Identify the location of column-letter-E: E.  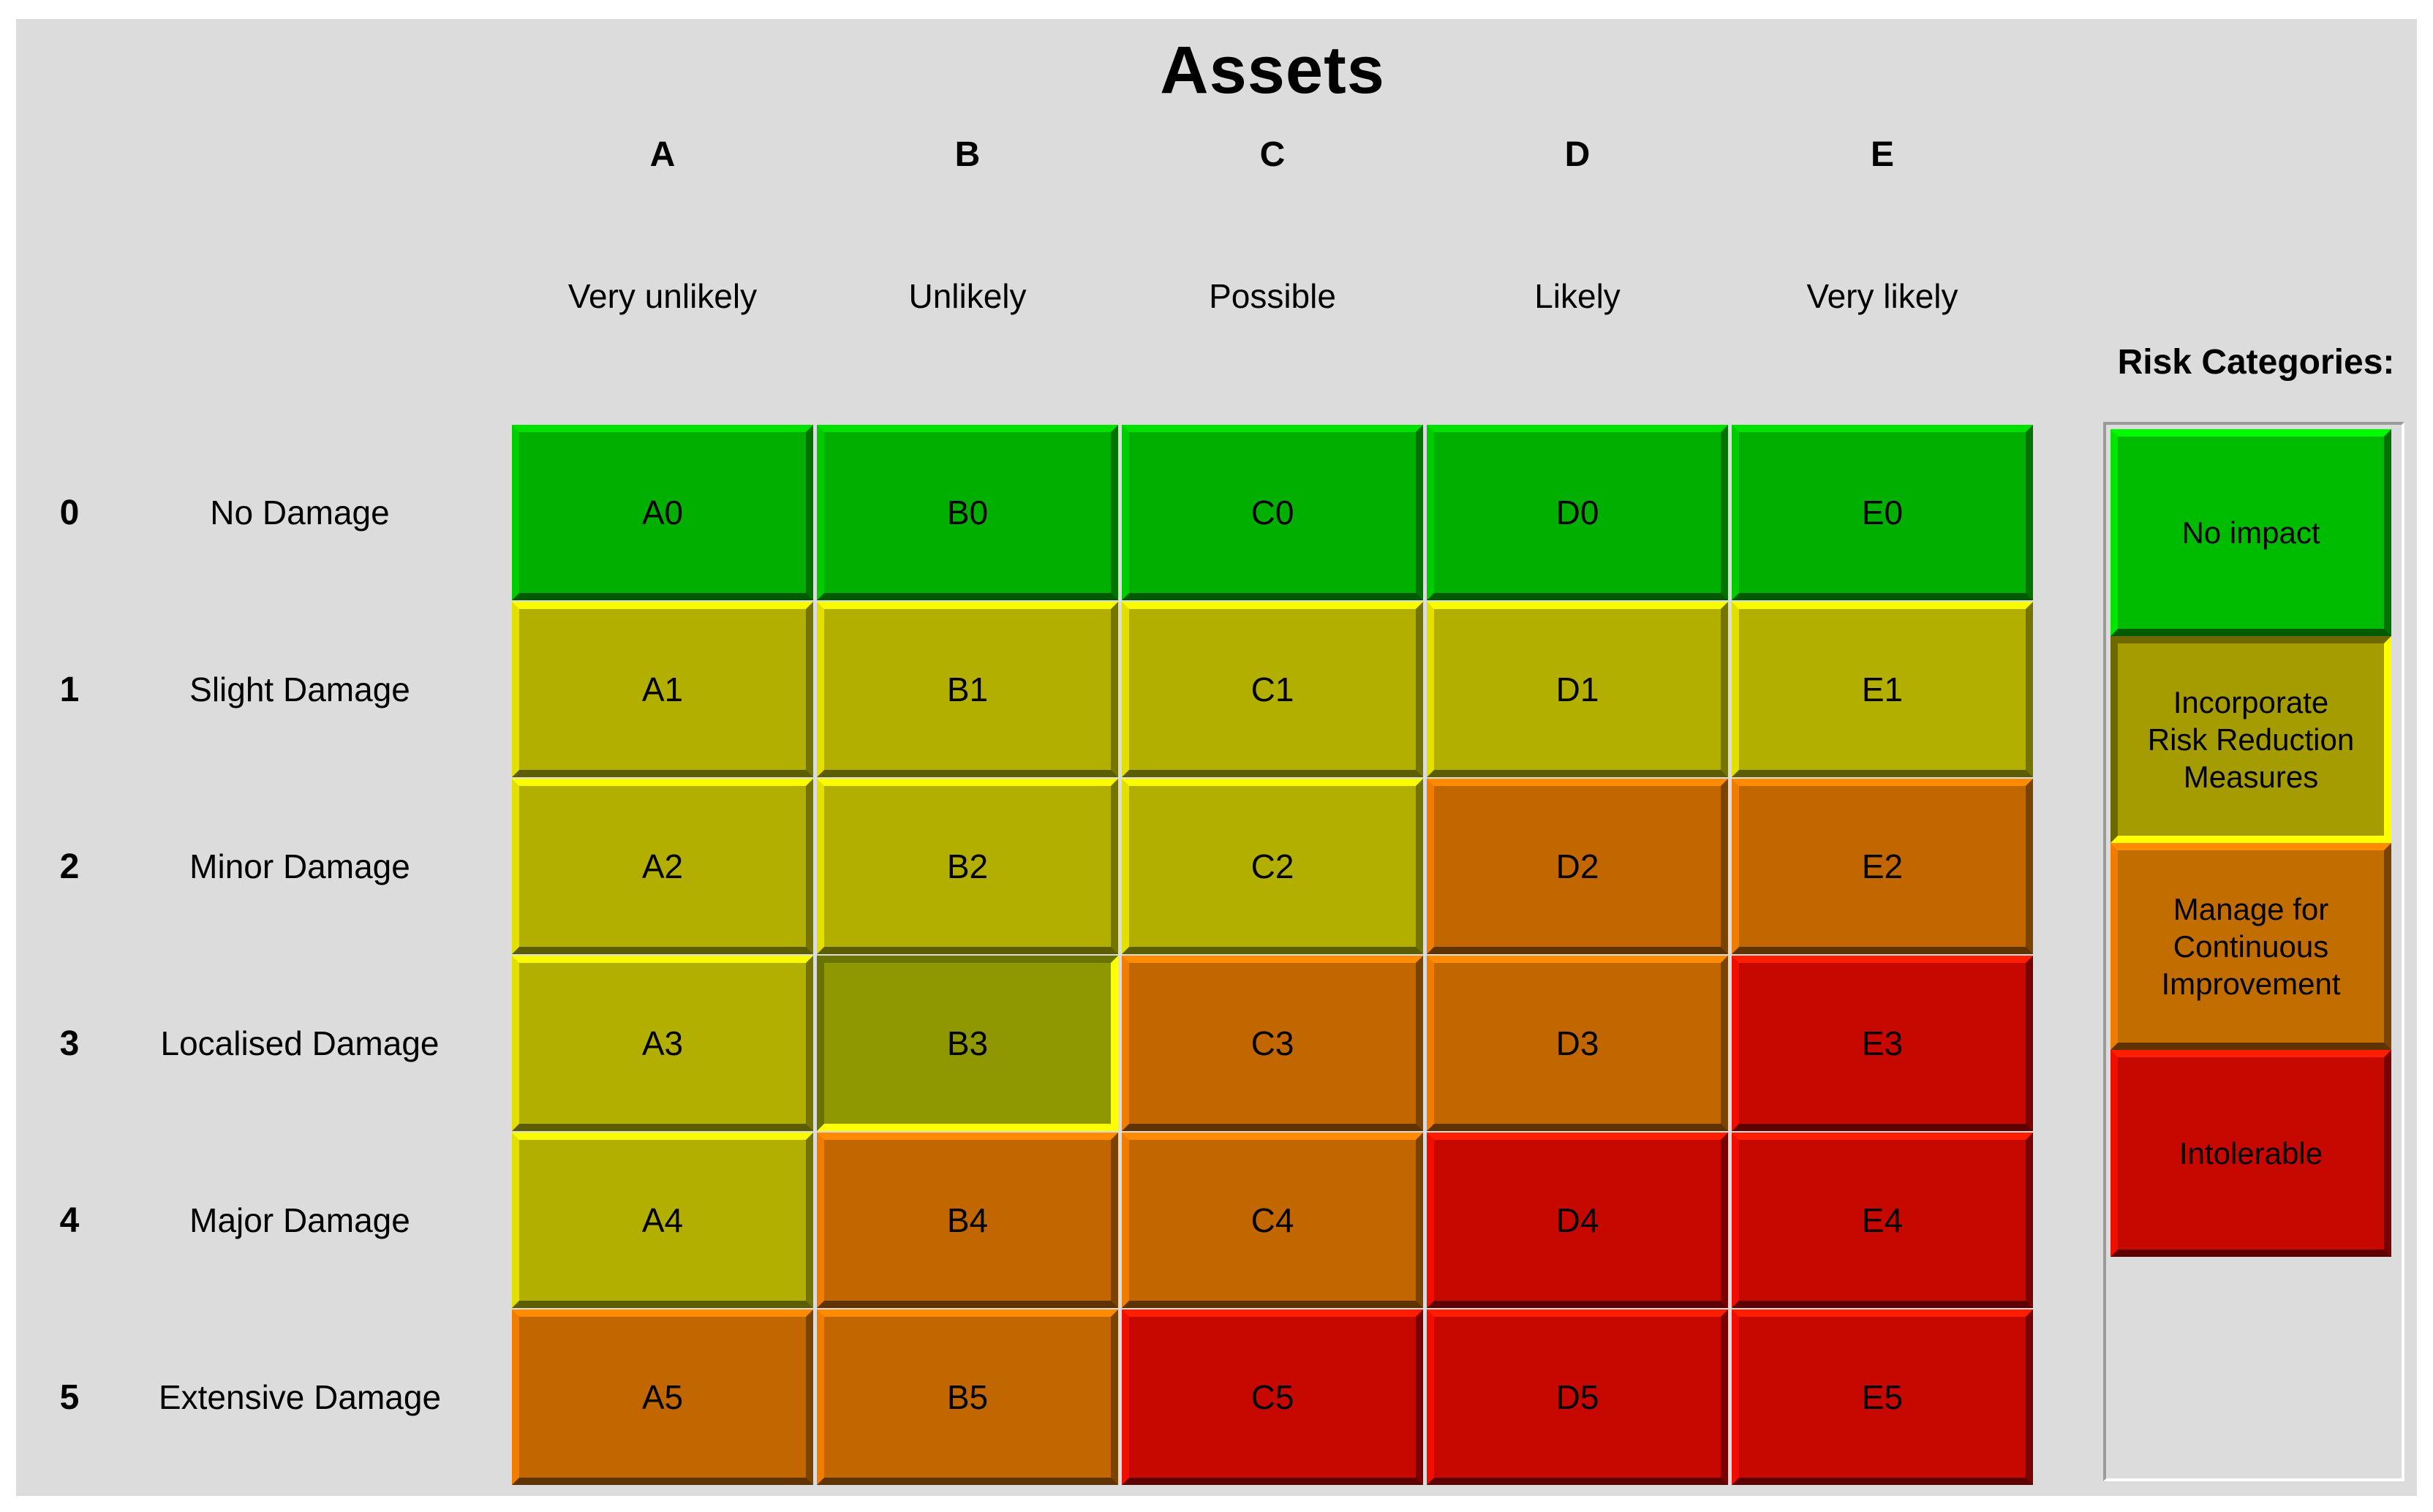
(1882, 154).